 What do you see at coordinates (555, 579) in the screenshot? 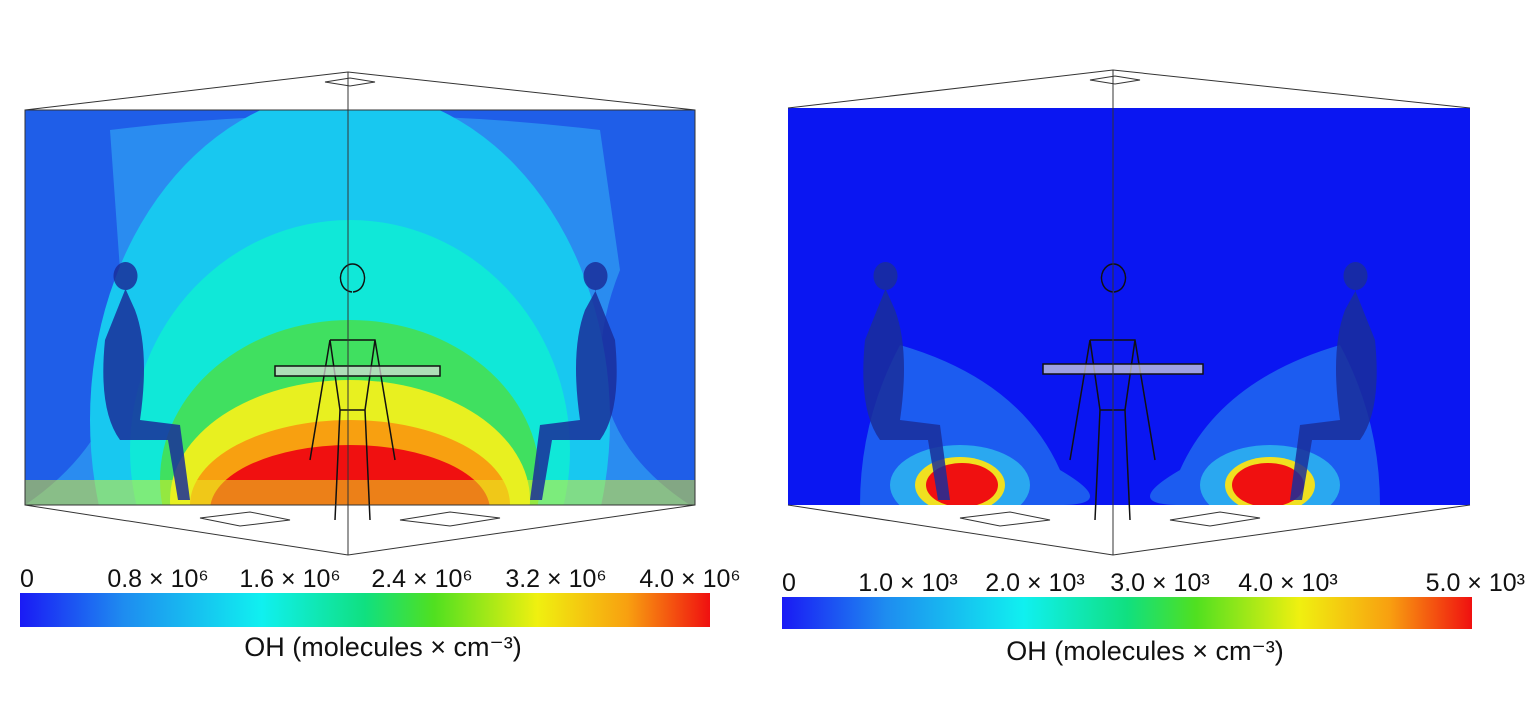
I see `colorbar-tick-label: 3.2 × 10⁶` at bounding box center [555, 579].